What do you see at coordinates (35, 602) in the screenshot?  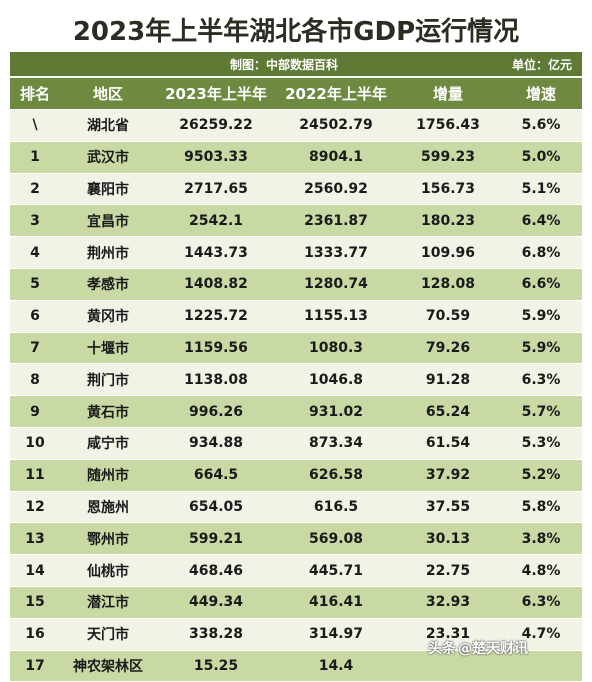 I see `rank-cell: 15` at bounding box center [35, 602].